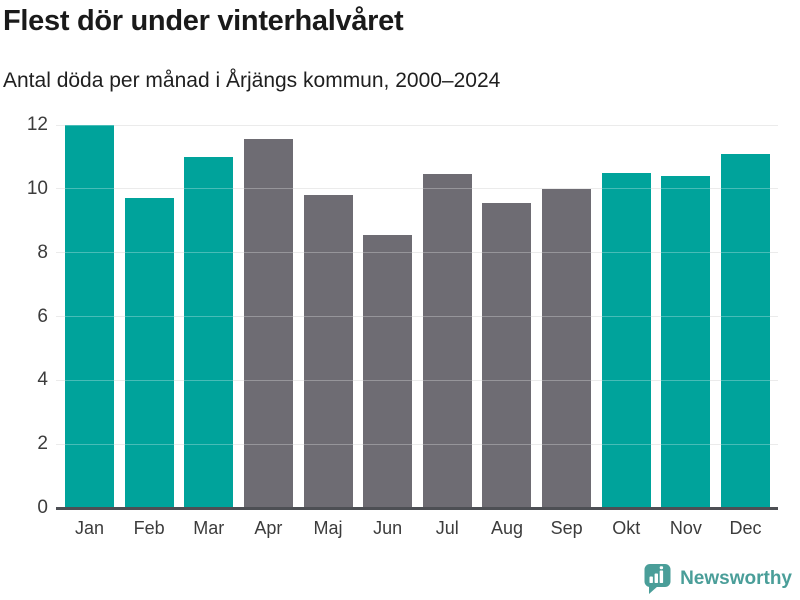 This screenshot has width=800, height=600. What do you see at coordinates (42, 507) in the screenshot?
I see `y-axis-tick-label: 0` at bounding box center [42, 507].